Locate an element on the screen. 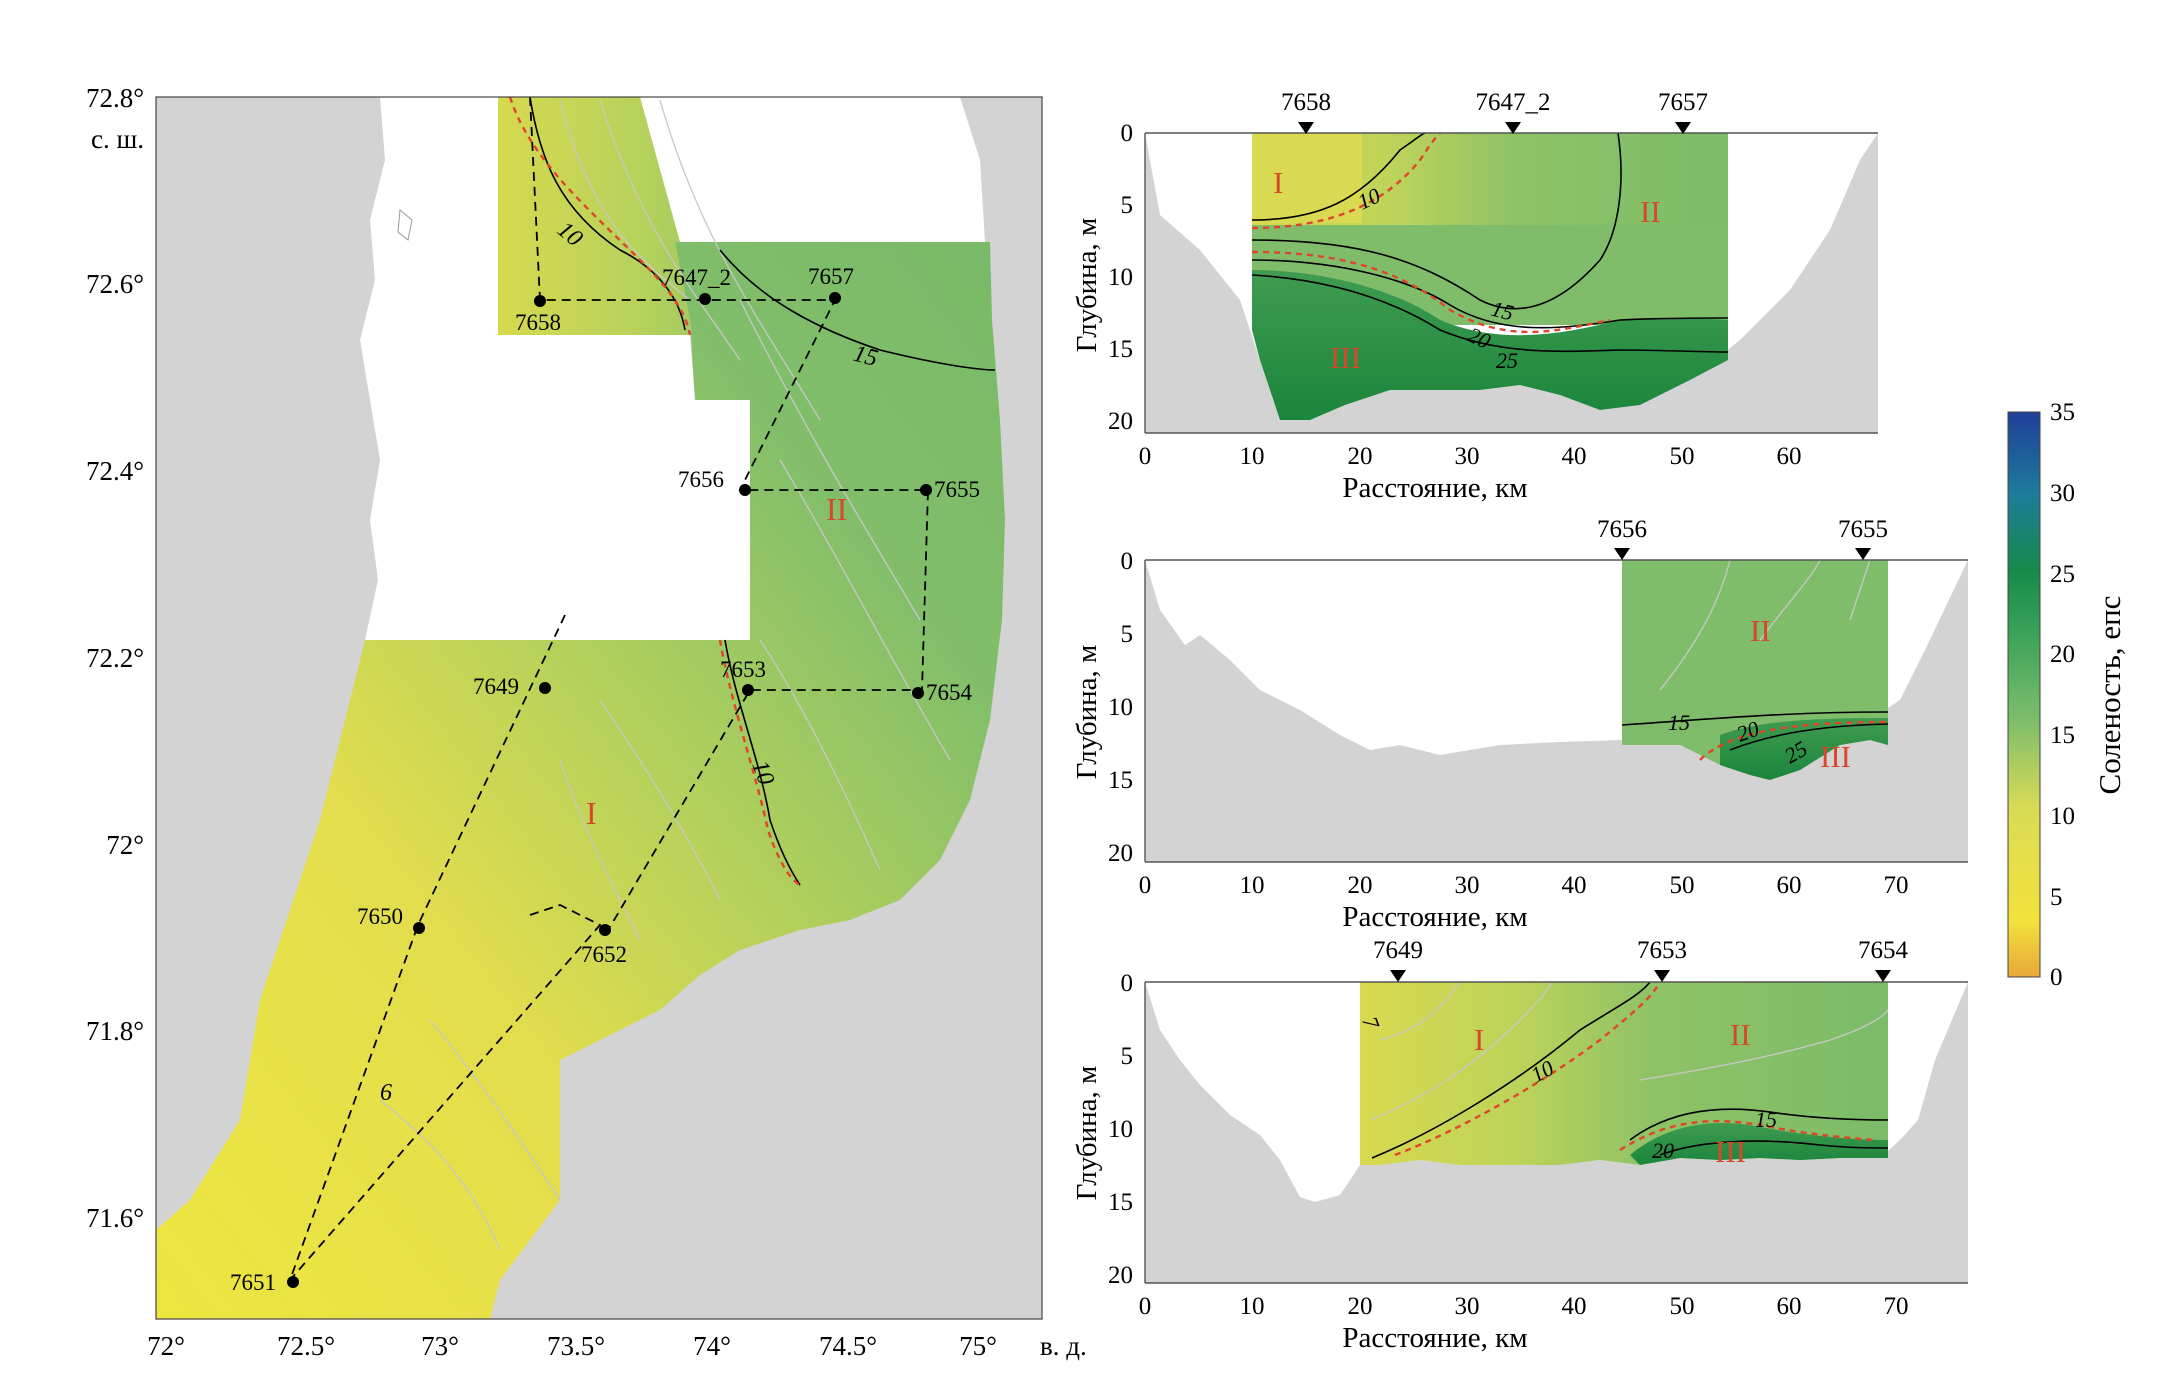 This screenshot has height=1388, width=2167. colorbar-tick-label: 25 is located at coordinates (2062, 574).